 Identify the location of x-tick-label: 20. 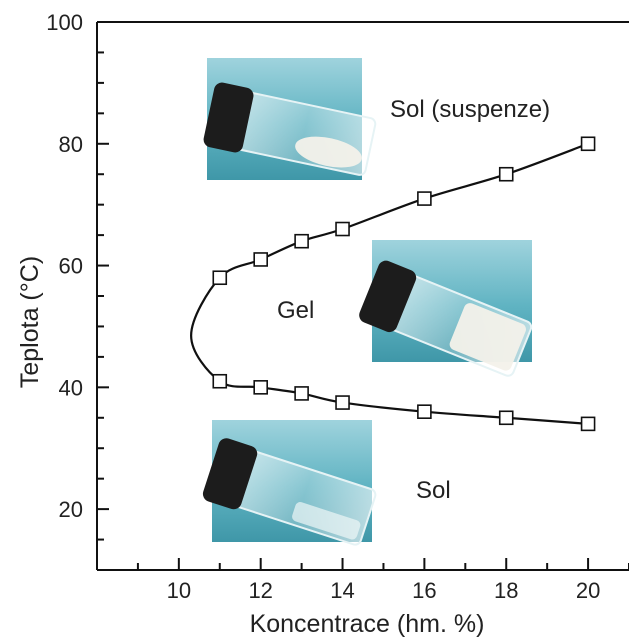
(588, 590).